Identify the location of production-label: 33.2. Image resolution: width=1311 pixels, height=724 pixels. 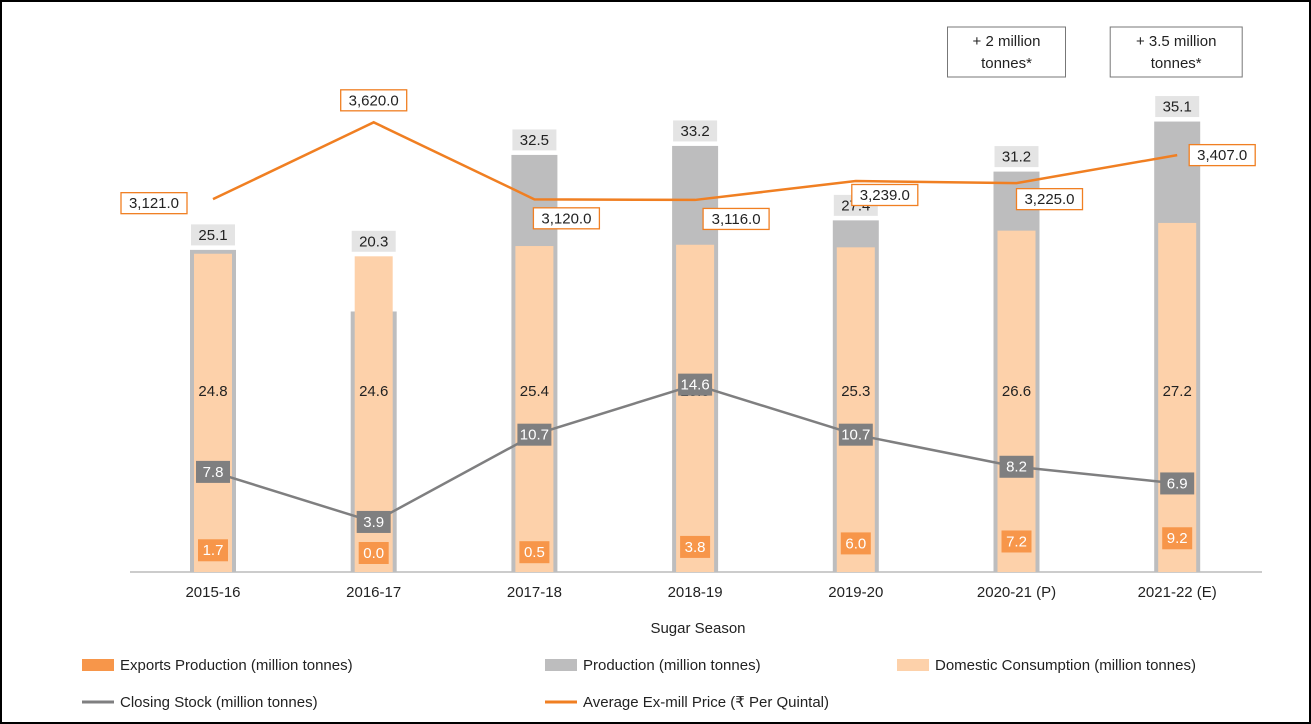
(694, 131).